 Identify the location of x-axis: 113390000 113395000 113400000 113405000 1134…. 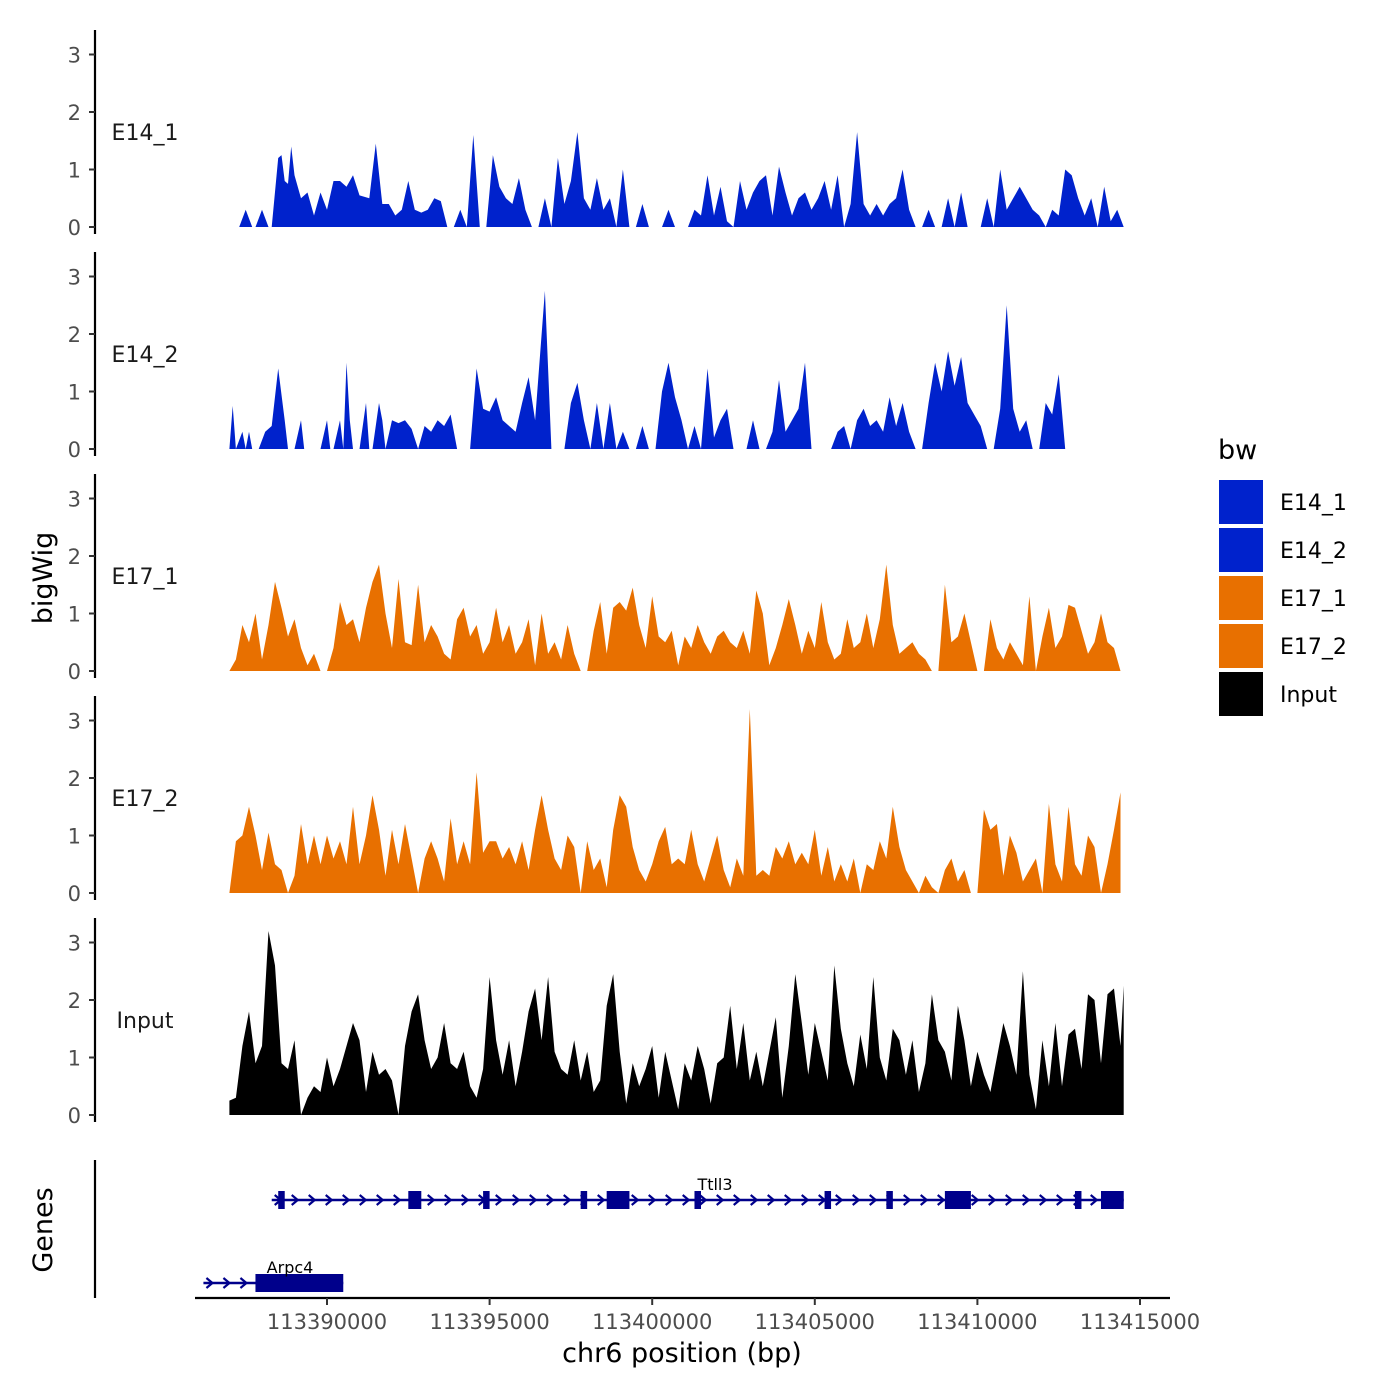
(697, 1315).